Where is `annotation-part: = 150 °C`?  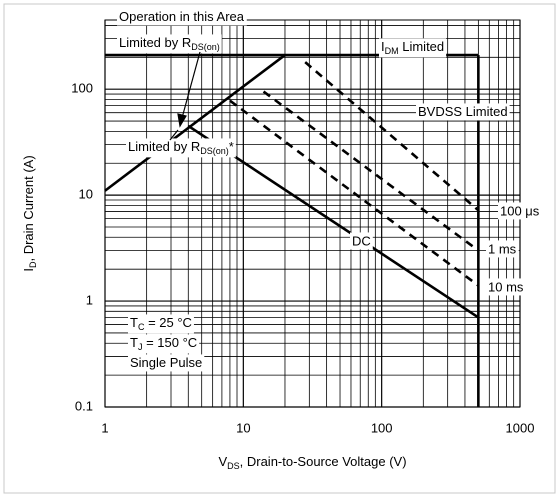
annotation-part: = 150 °C is located at coordinates (169, 342).